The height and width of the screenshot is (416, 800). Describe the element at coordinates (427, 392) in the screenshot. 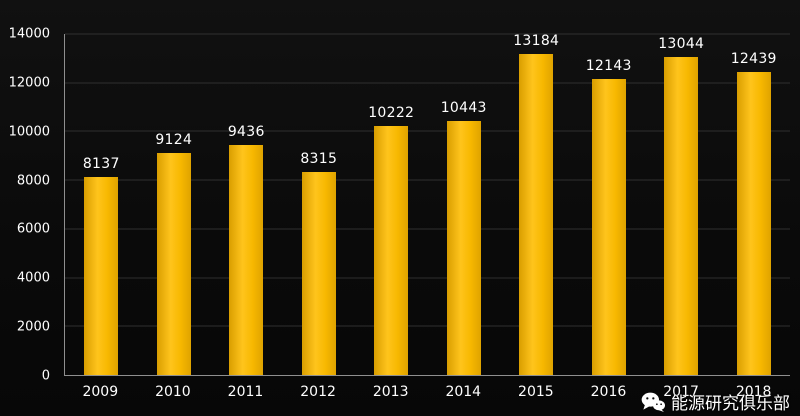

I see `x-axis-labels: 2009 2010 2011 2012 2013 2014 2015 2016 2017 2018` at that location.